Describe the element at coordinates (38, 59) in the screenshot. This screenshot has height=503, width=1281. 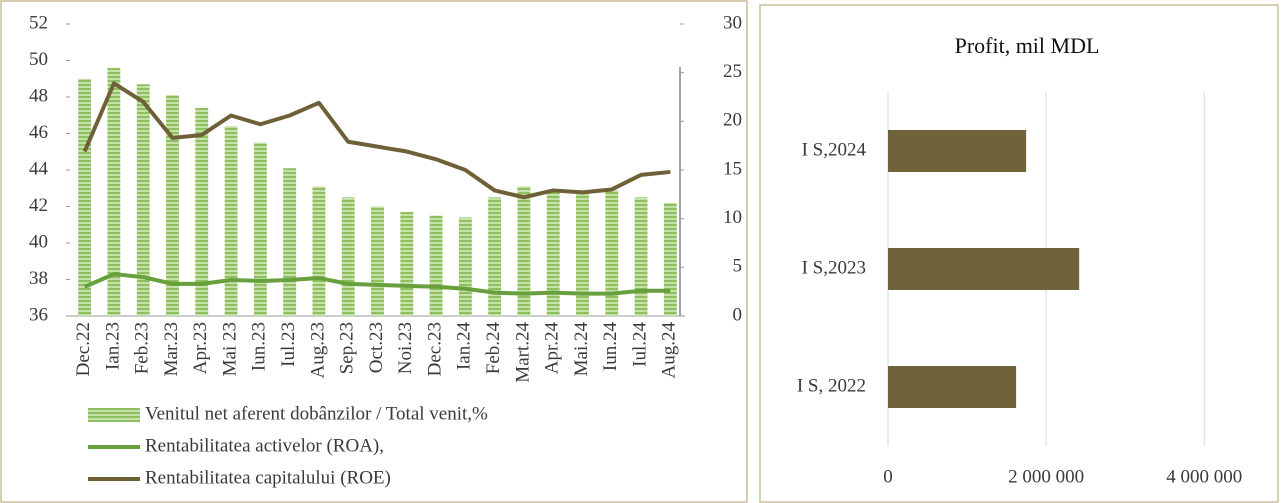
I see `y-tick-label: 50` at that location.